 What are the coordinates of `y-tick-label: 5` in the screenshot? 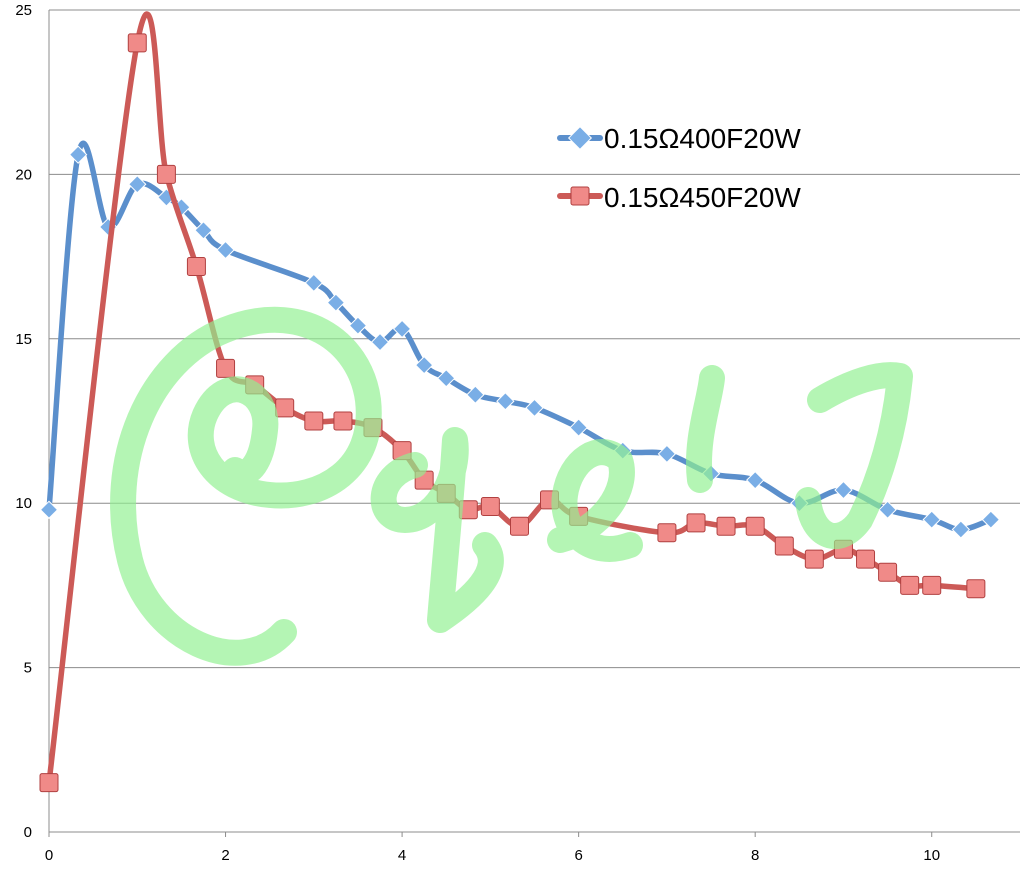 It's located at (28, 668).